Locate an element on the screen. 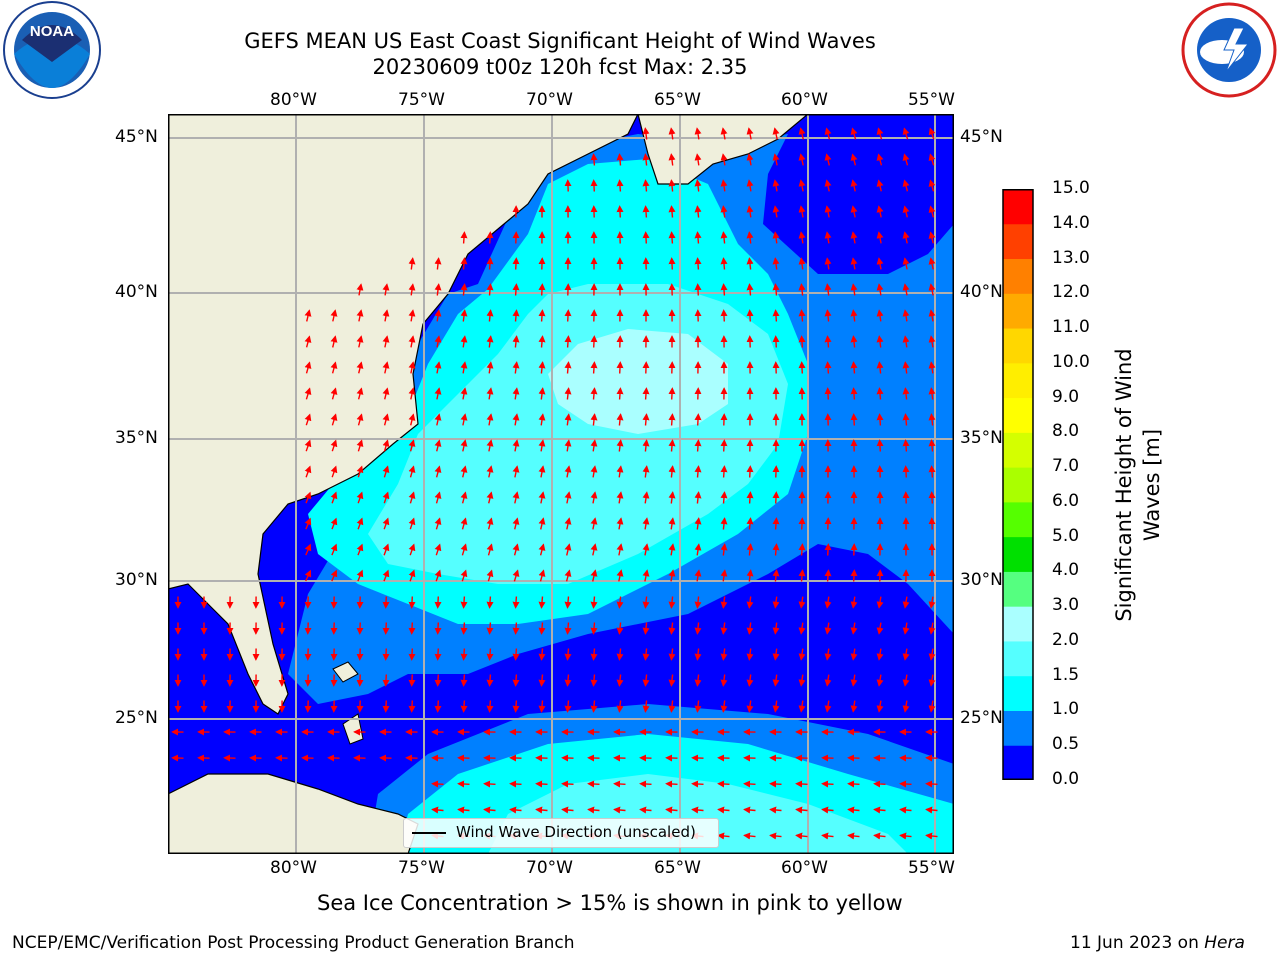  colorbar-tick-label: 2.0 is located at coordinates (1066, 639).